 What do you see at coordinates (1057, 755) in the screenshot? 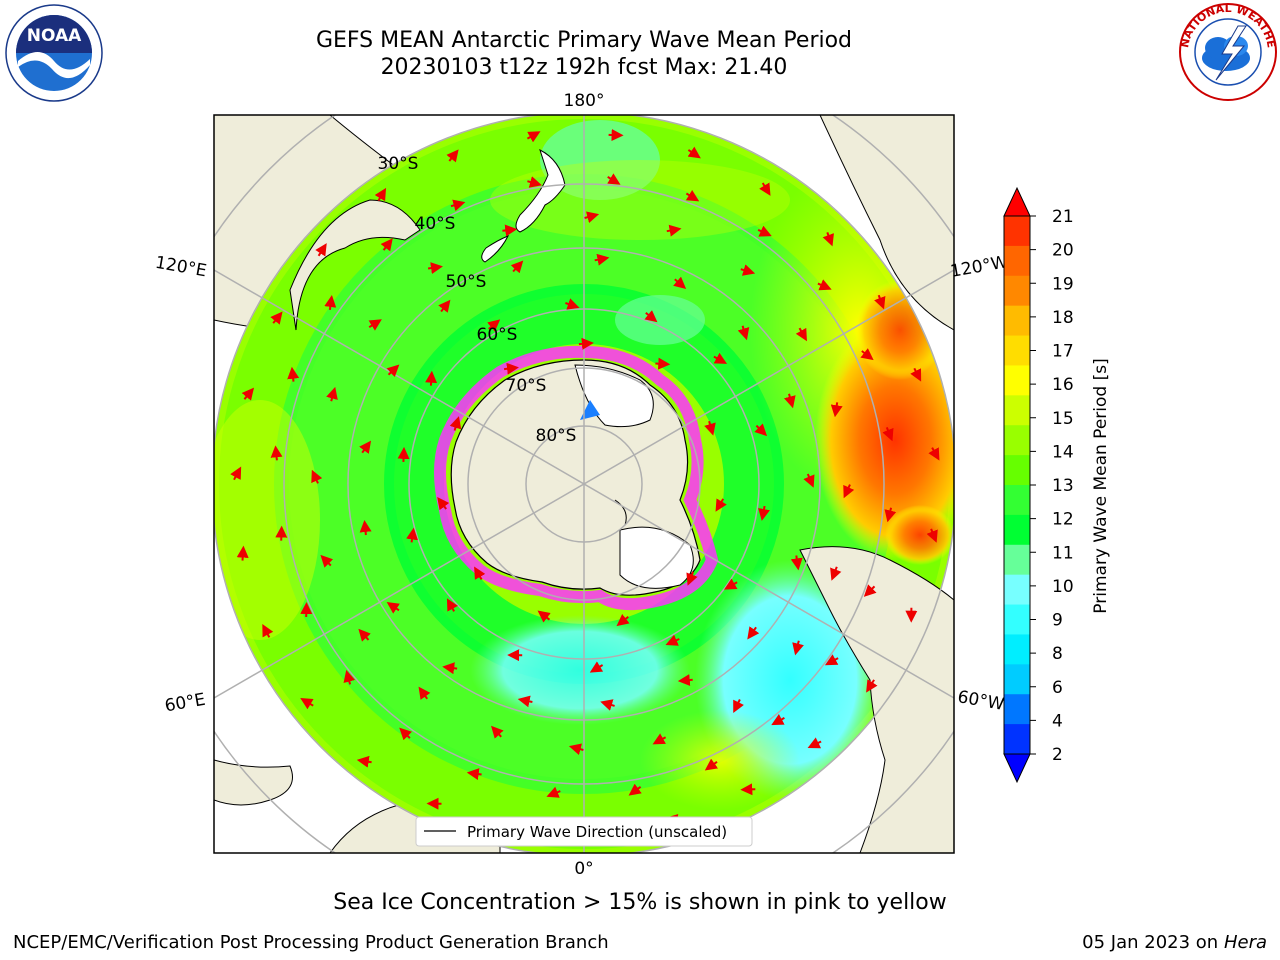
I see `colorbar-tick-label: 2` at bounding box center [1057, 755].